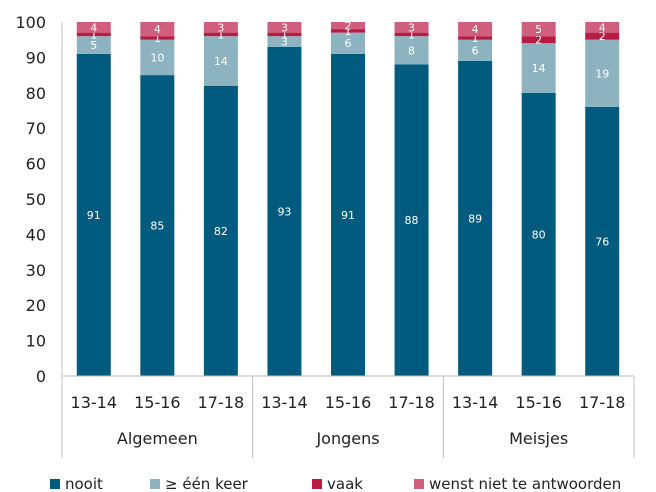 Image resolution: width=656 pixels, height=492 pixels. Describe the element at coordinates (36, 199) in the screenshot. I see `y-tick-label: 50` at that location.